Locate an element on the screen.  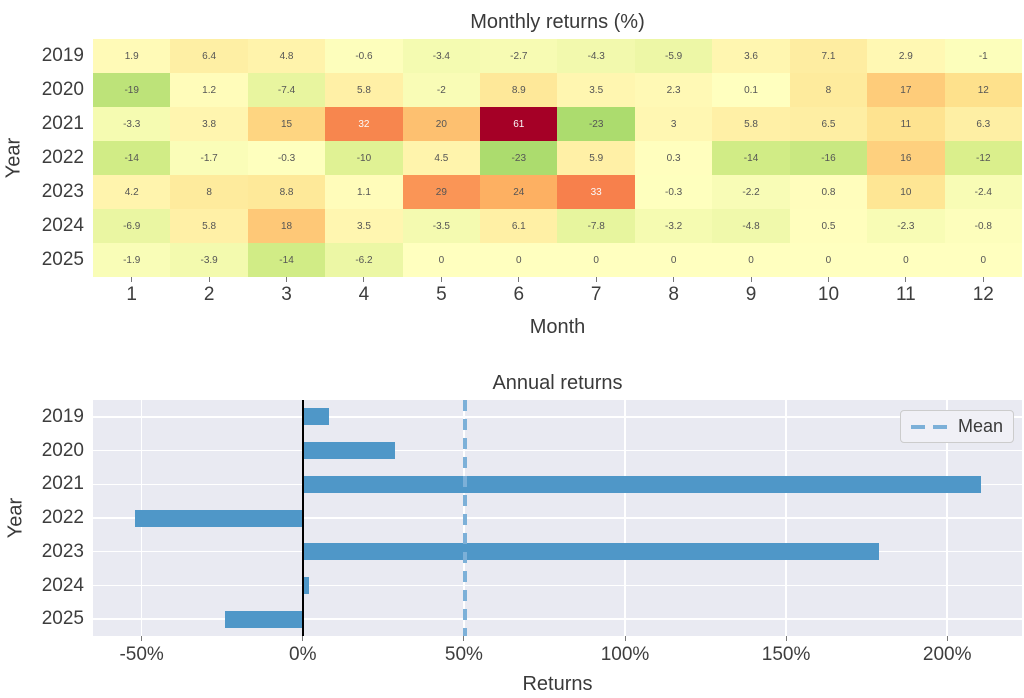
heatmap-xtick-label: 10 is located at coordinates (828, 294).